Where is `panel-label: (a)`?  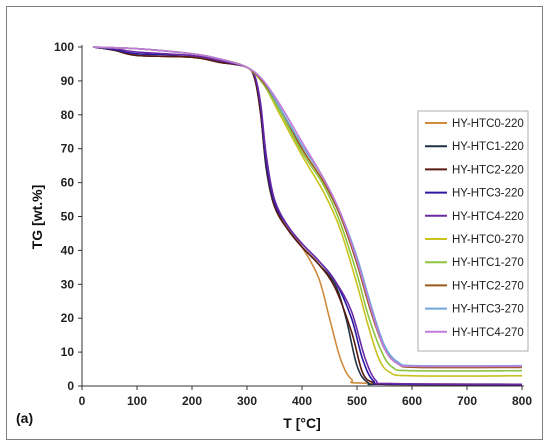
panel-label: (a) is located at coordinates (24, 418).